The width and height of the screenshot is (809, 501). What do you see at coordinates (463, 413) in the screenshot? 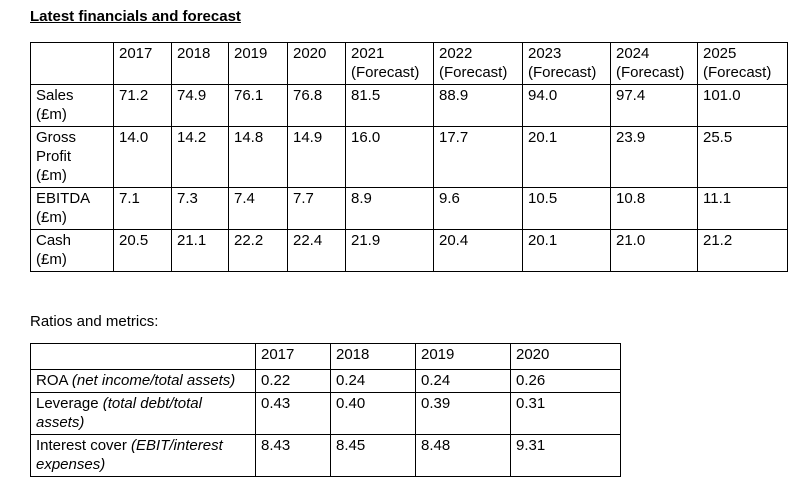
I see `value-cell: 0.39` at bounding box center [463, 413].